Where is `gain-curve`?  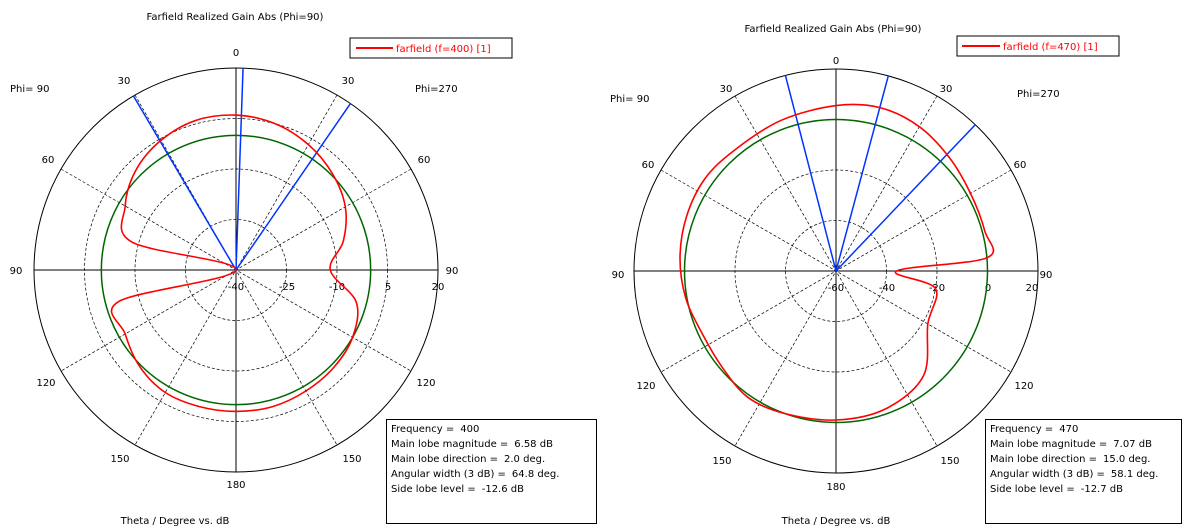 gain-curve is located at coordinates (234, 263).